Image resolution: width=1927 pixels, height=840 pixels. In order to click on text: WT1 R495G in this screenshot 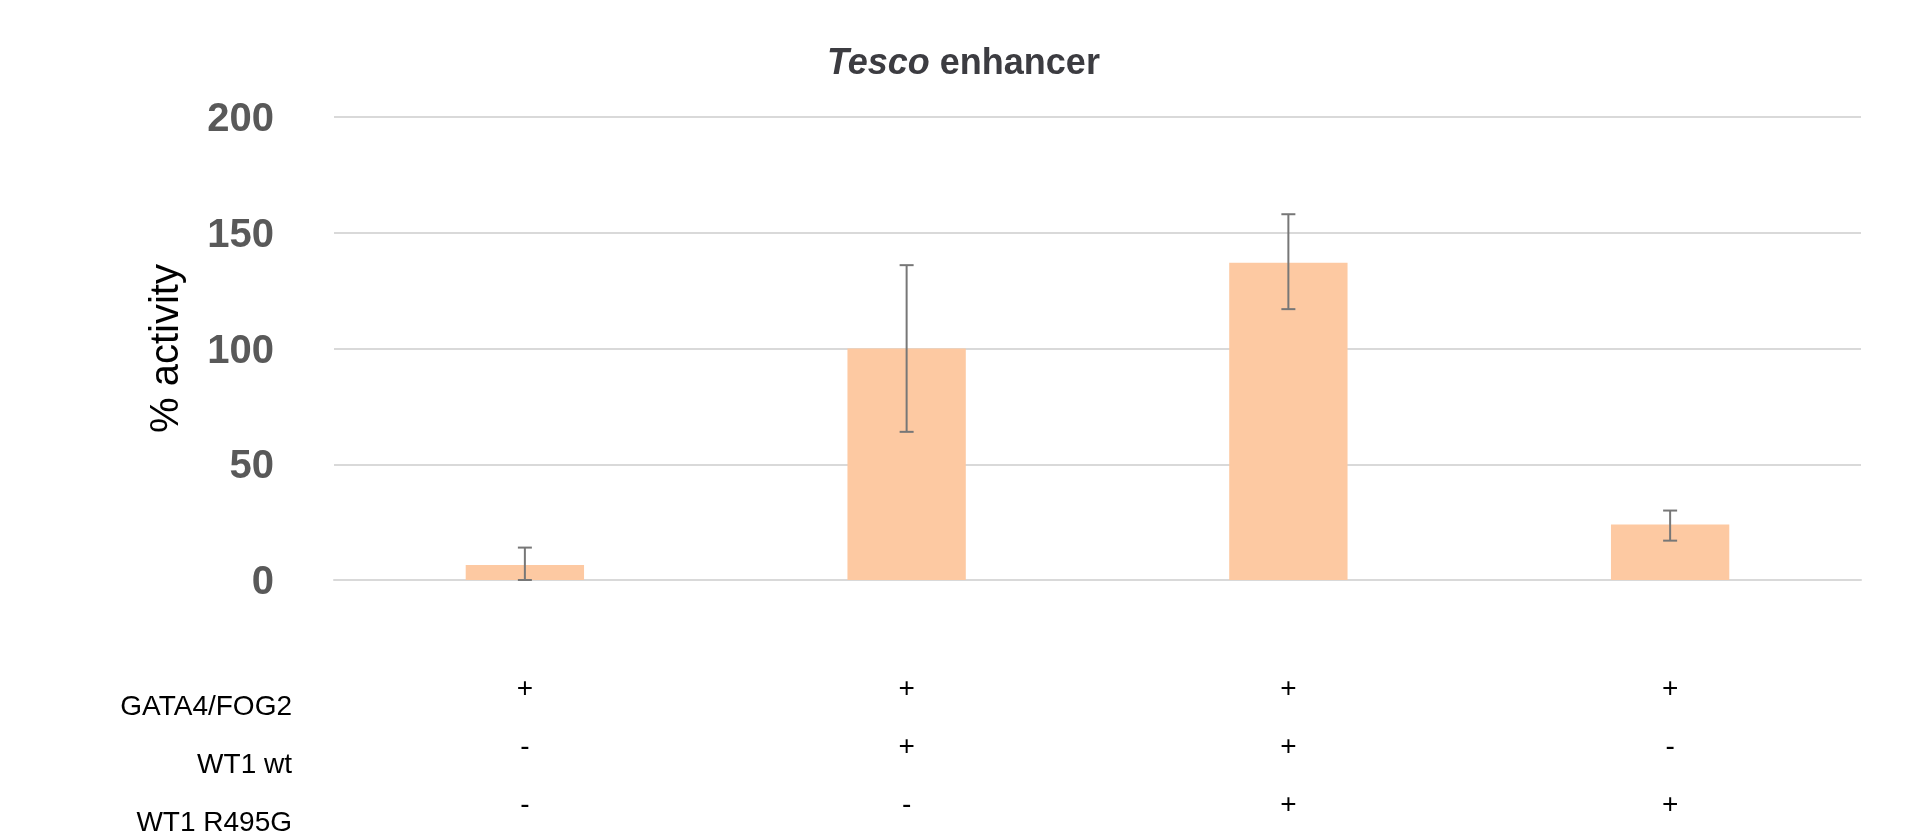, I will do `click(214, 821)`.